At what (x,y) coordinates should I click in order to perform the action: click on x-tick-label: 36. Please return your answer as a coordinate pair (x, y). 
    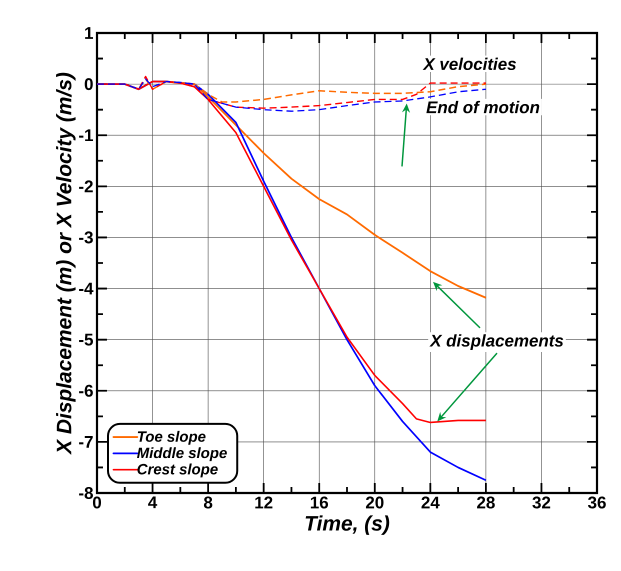
    Looking at the image, I should click on (597, 502).